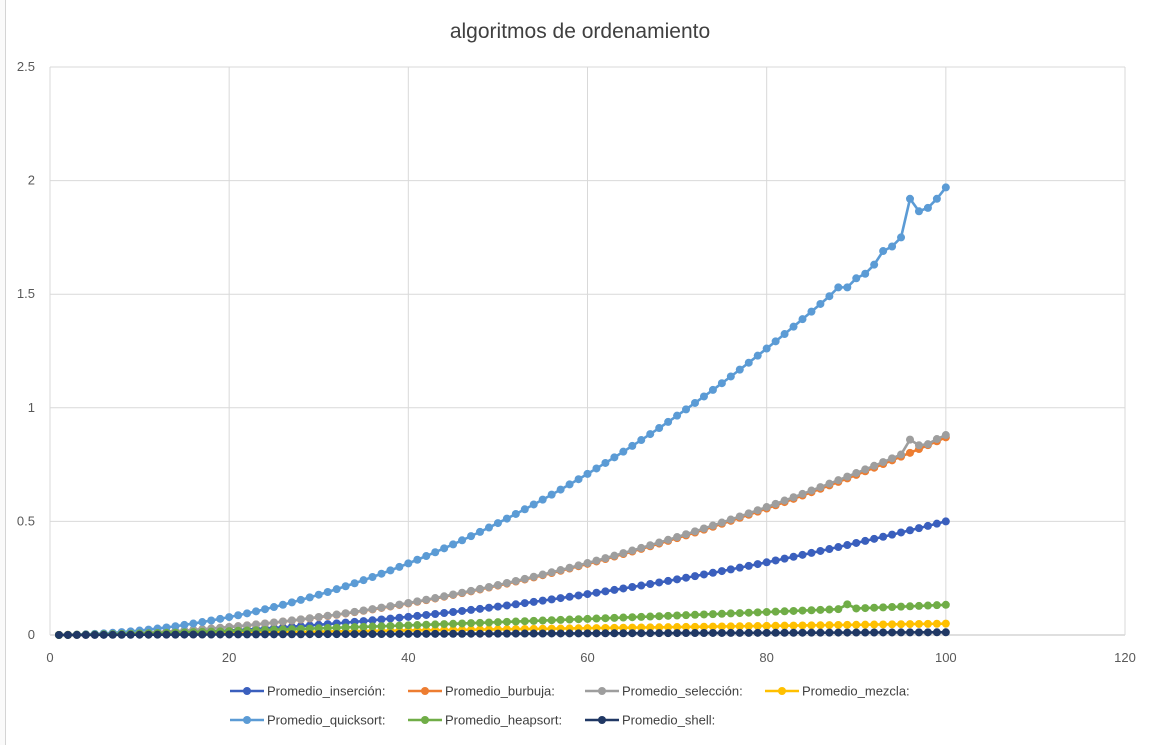 The height and width of the screenshot is (750, 1159). I want to click on legend-item: Promedio_quicksort:, so click(308, 720).